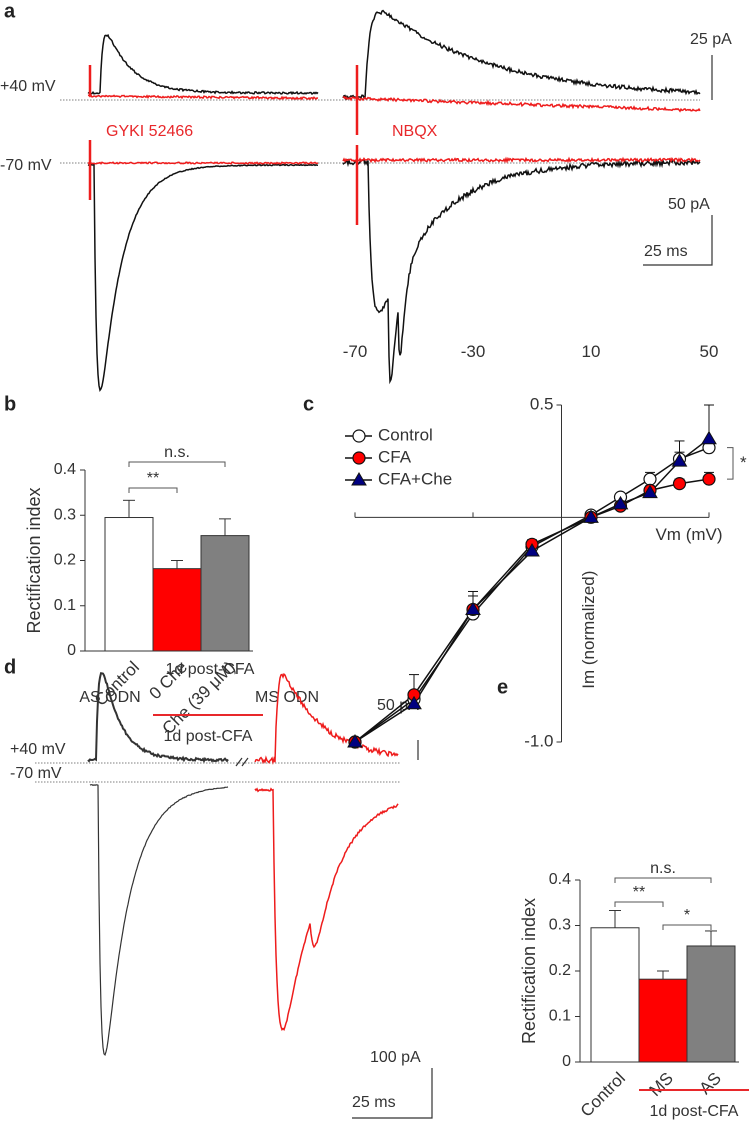 This screenshot has height=1141, width=755. What do you see at coordinates (210, 669) in the screenshot?
I see `condition-title: 1d post-CFA` at bounding box center [210, 669].